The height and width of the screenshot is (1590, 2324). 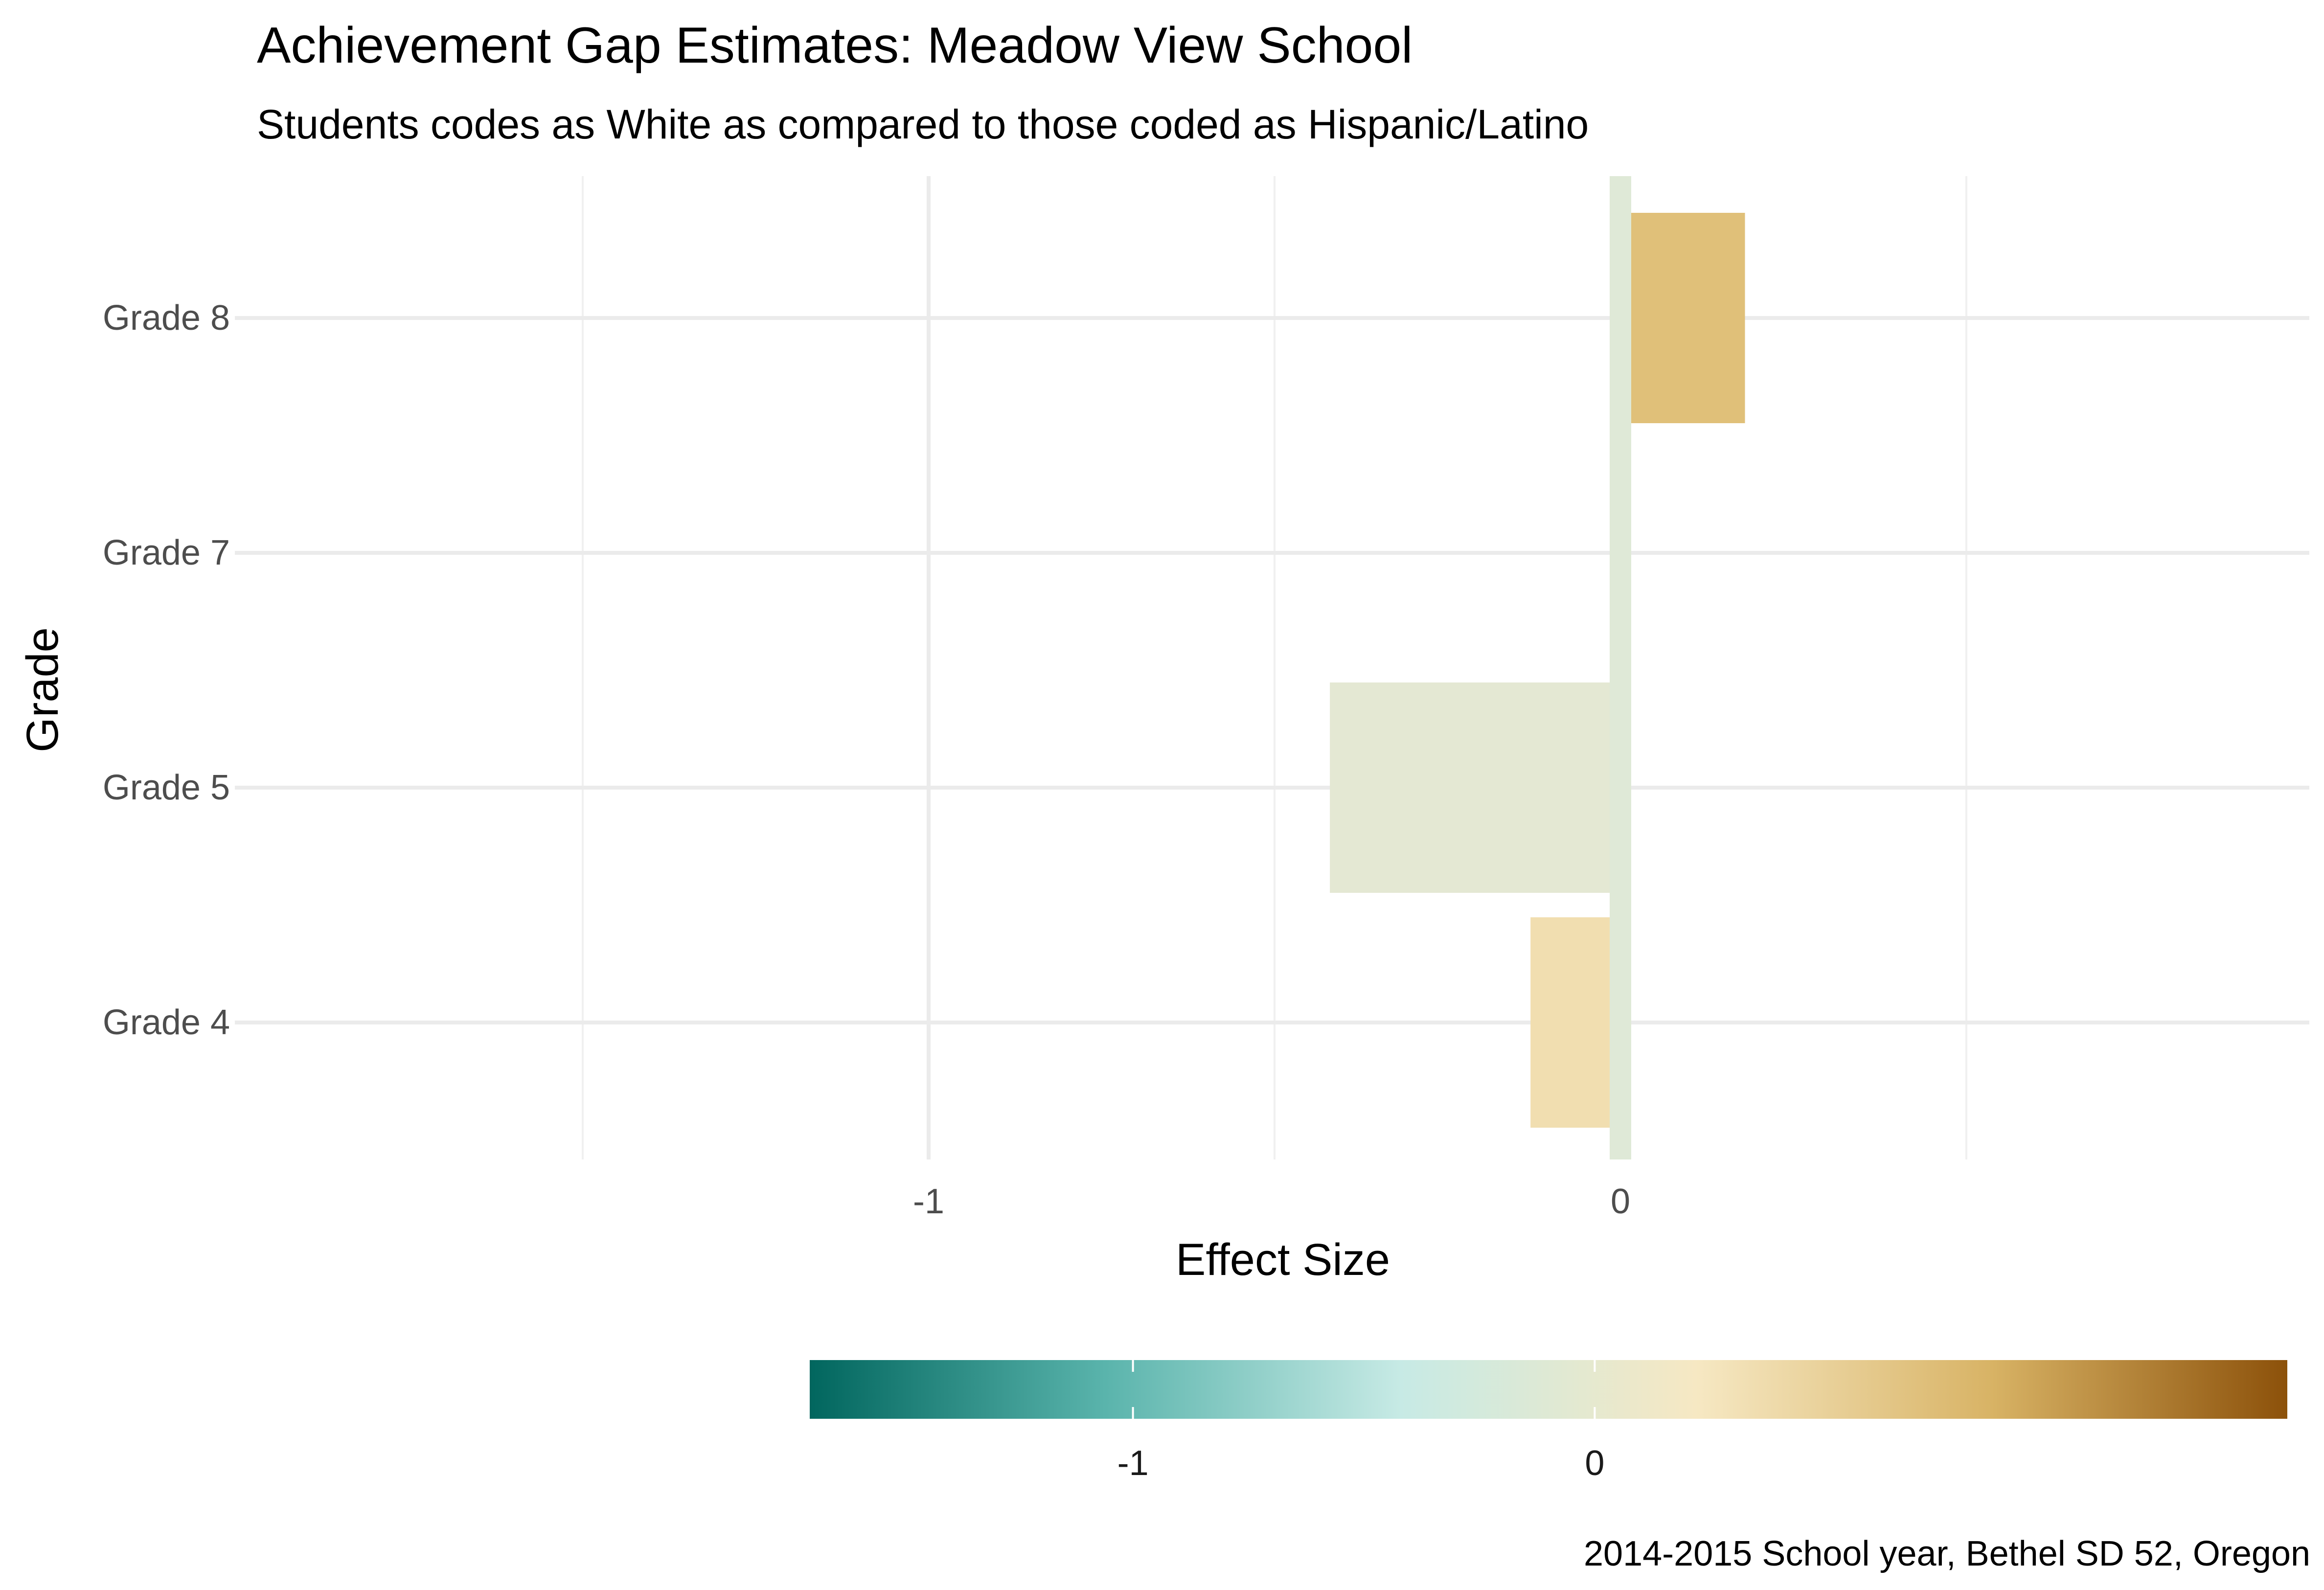 I want to click on y-tick-label: Grade 5, so click(x=167, y=788).